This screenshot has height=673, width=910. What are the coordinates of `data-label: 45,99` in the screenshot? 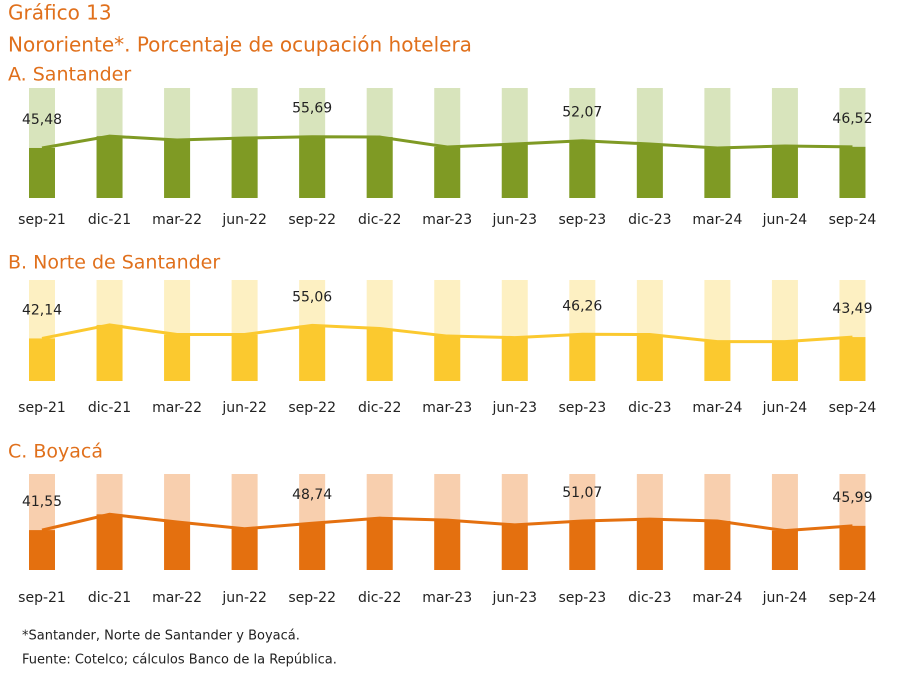 It's located at (852, 498).